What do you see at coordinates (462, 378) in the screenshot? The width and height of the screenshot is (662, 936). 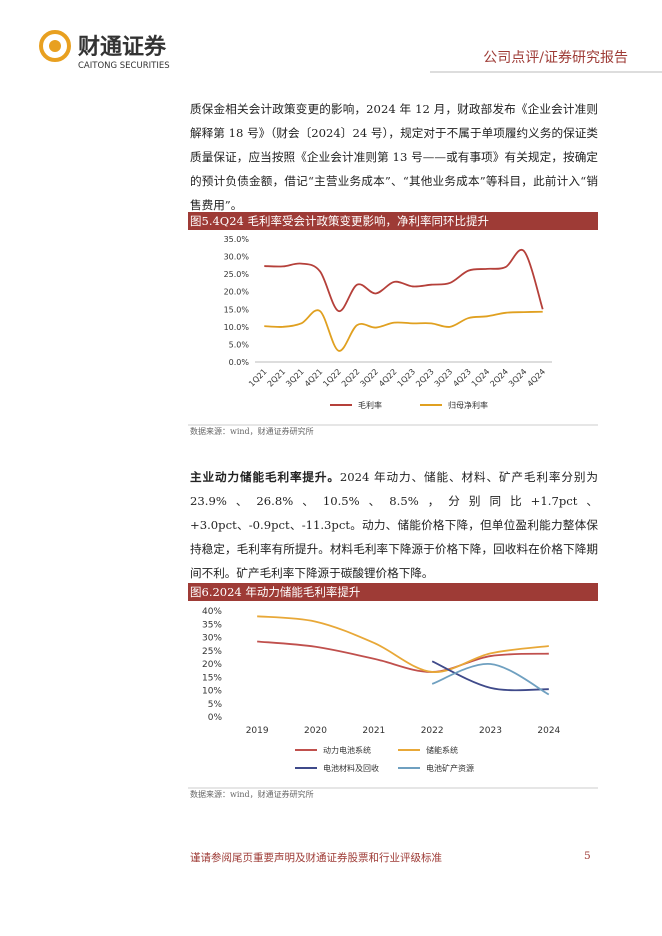 I see `x-tick-label: 4Q23` at bounding box center [462, 378].